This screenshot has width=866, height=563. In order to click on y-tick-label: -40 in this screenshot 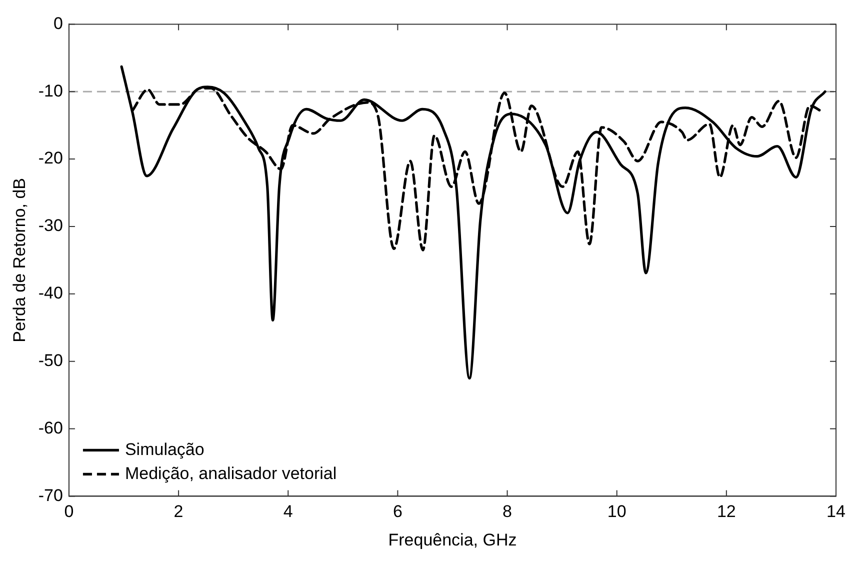, I will do `click(50, 293)`.